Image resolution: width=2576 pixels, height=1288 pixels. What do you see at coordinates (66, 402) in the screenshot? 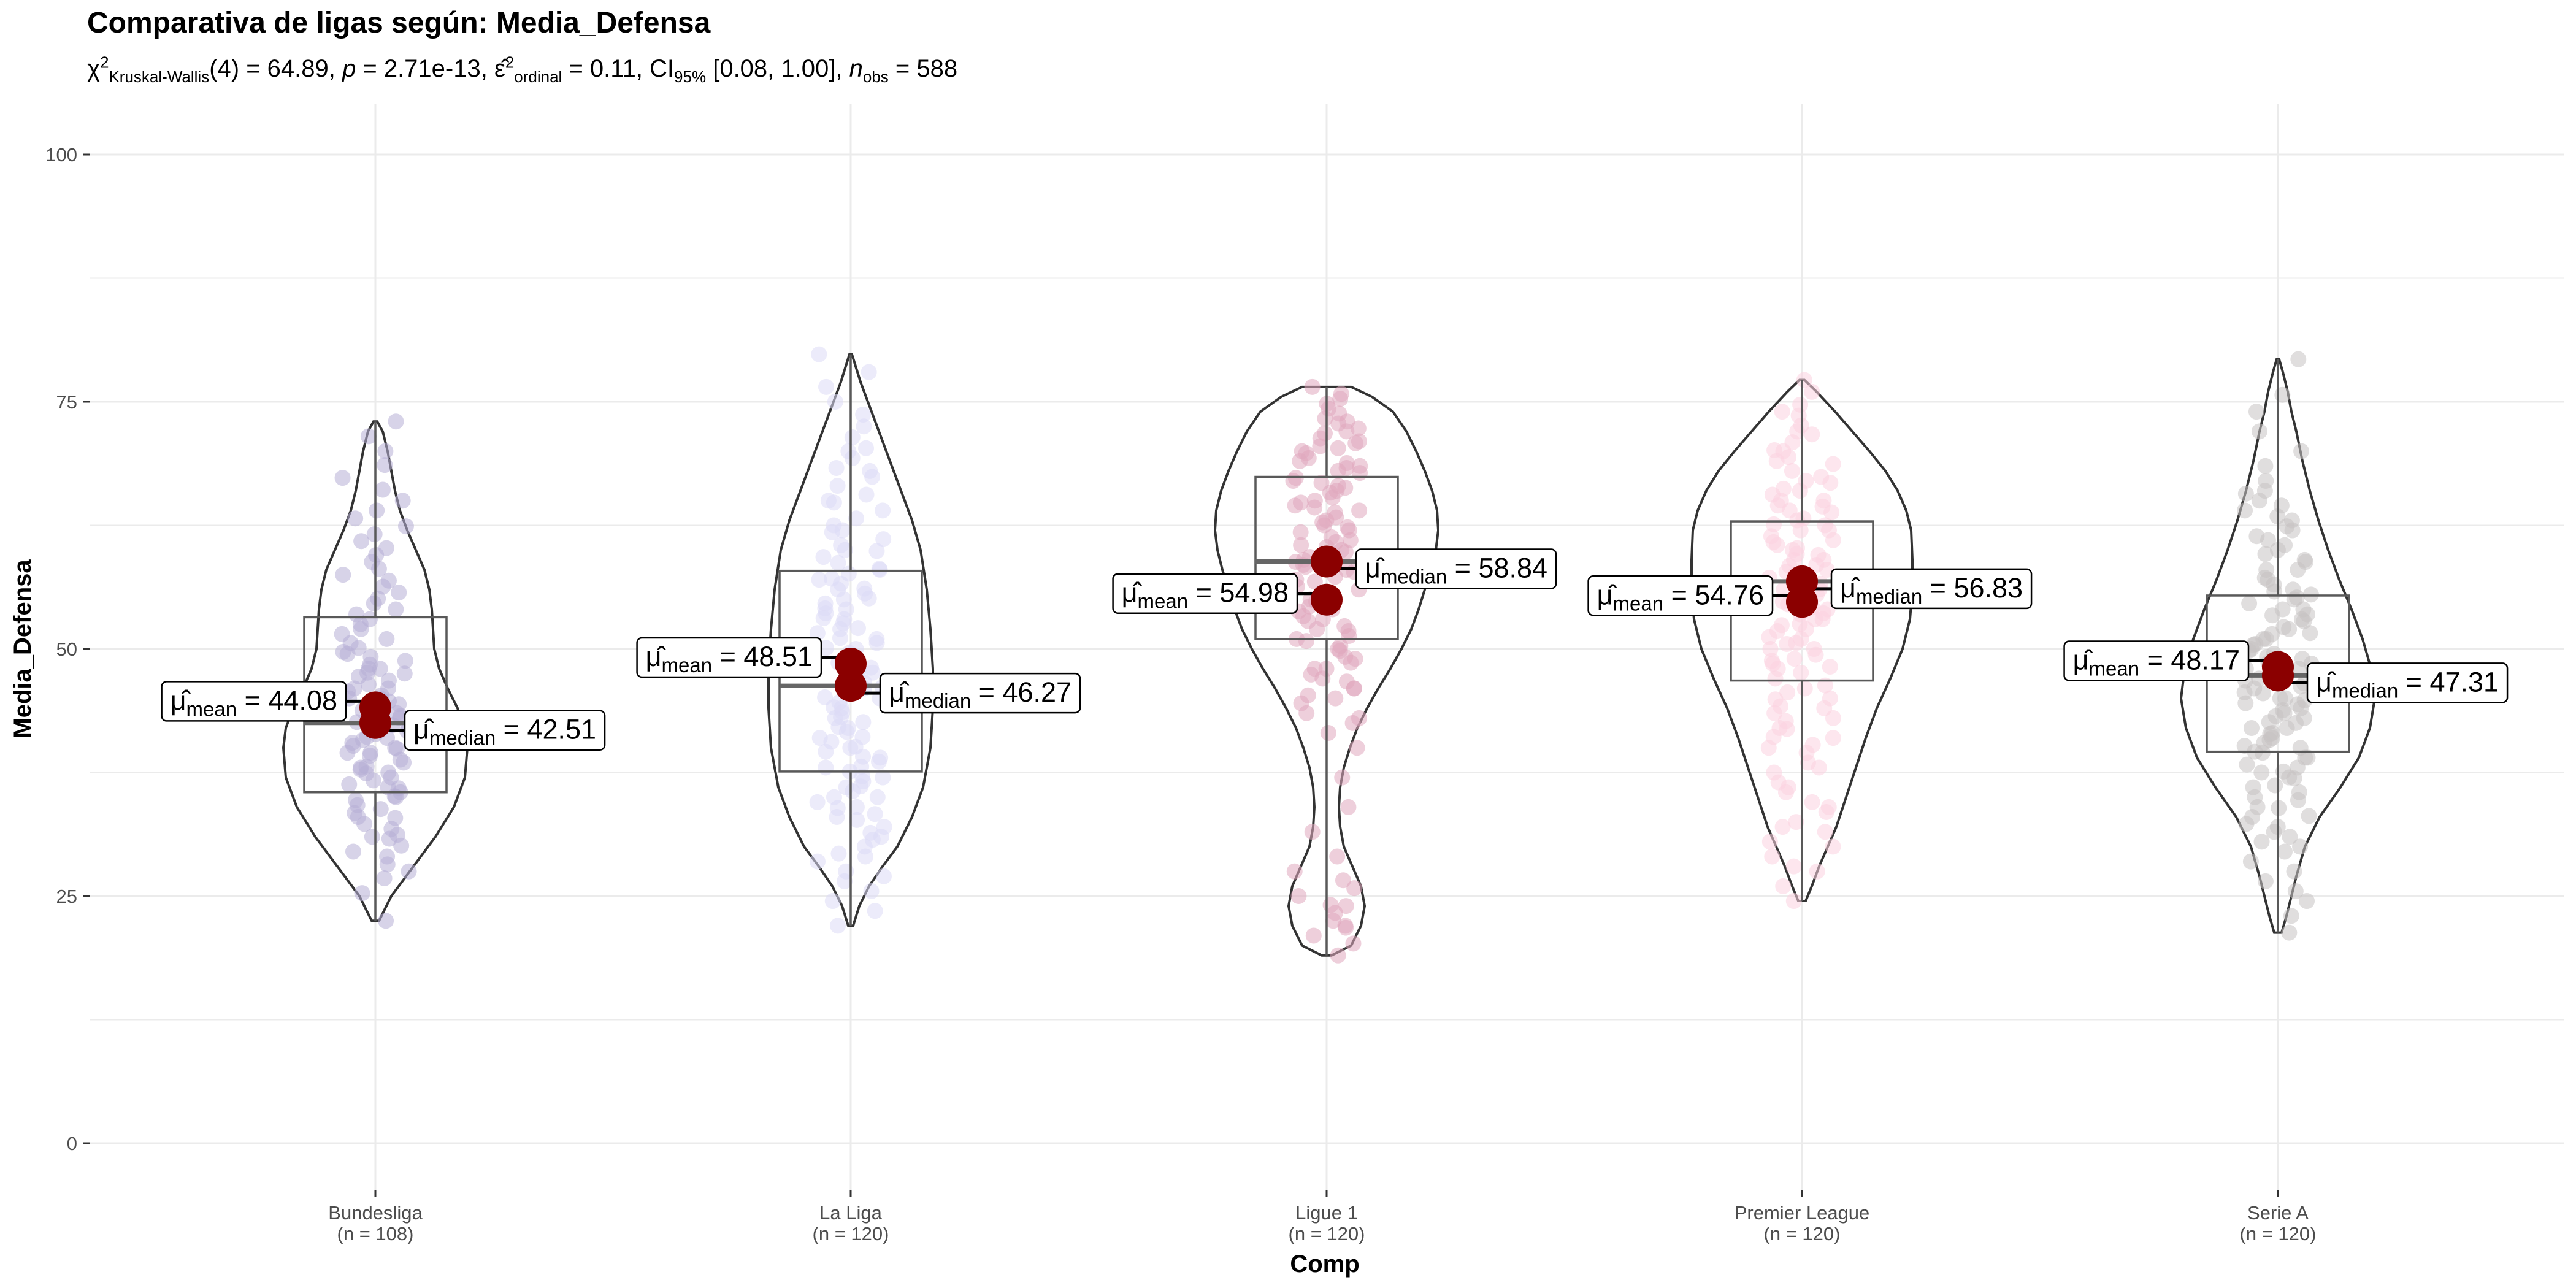
I see `y-tick-label: 75` at bounding box center [66, 402].